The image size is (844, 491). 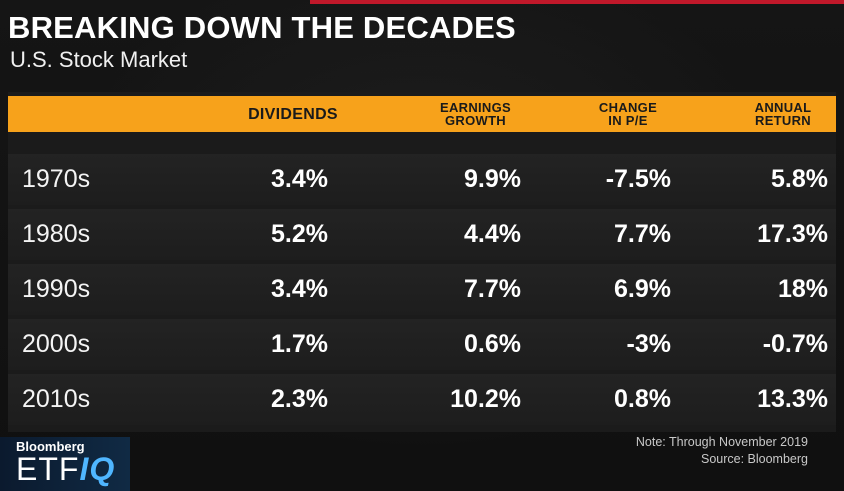 I want to click on annual-return-value: 17.3%, so click(x=792, y=234).